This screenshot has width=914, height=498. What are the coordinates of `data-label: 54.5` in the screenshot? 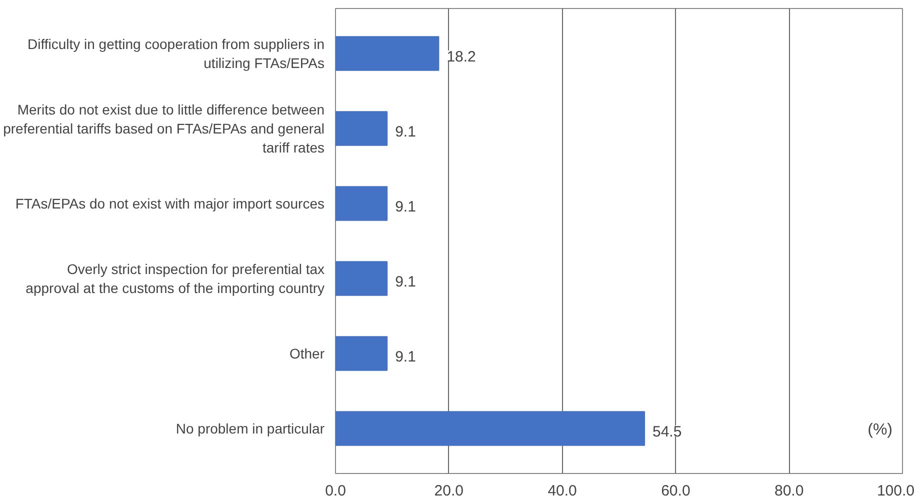 It's located at (667, 432).